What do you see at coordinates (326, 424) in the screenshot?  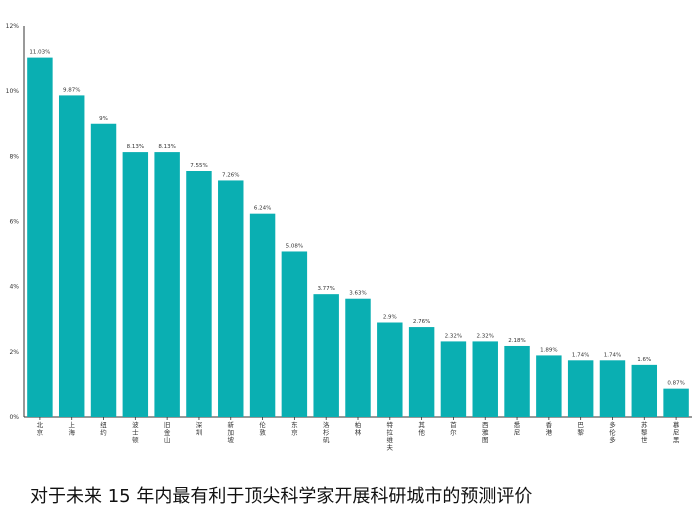 I see `x-tick-label: 洛` at bounding box center [326, 424].